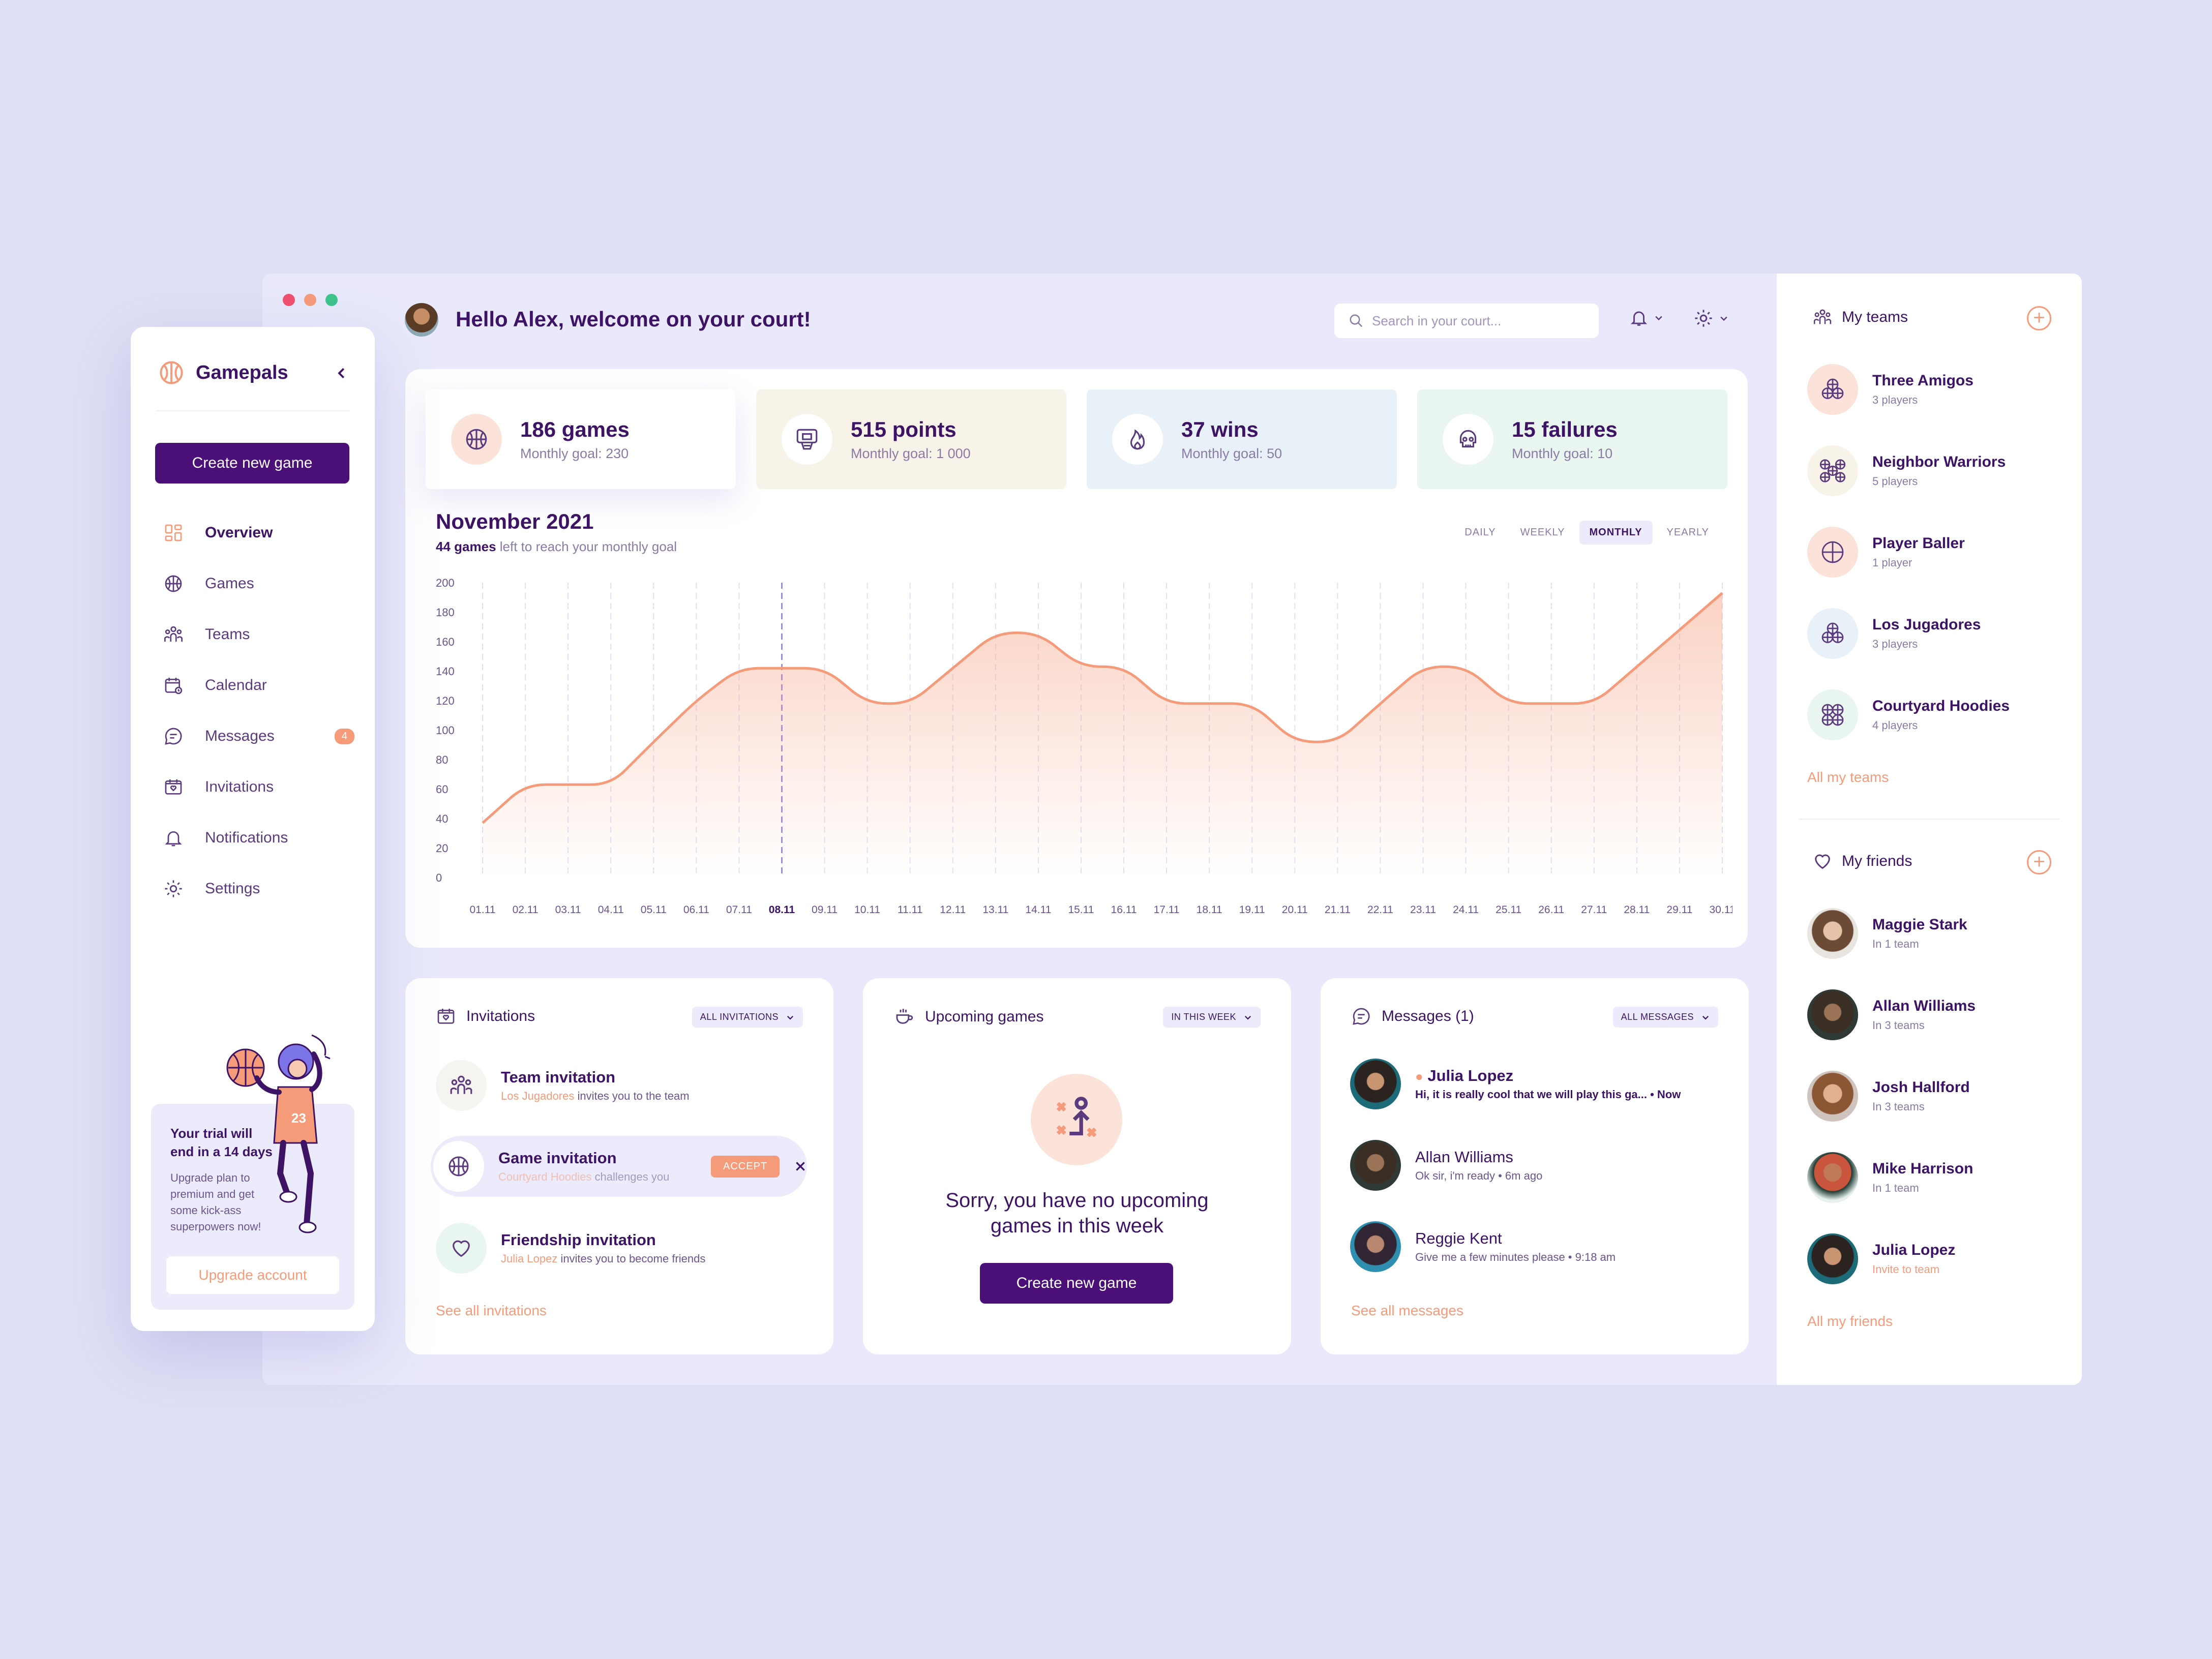 The image size is (2212, 1659). What do you see at coordinates (903, 429) in the screenshot?
I see `stat-value: 515 points` at bounding box center [903, 429].